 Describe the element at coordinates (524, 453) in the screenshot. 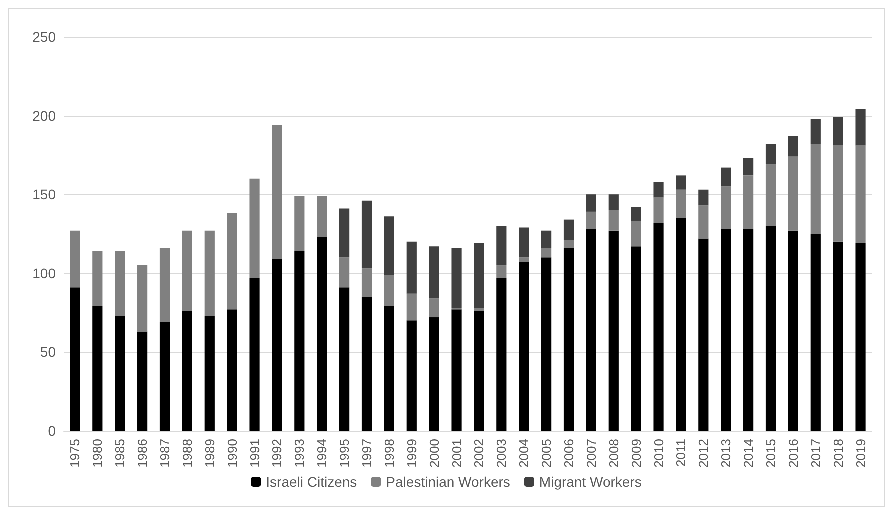

I see `x-tick-label: 2004` at that location.